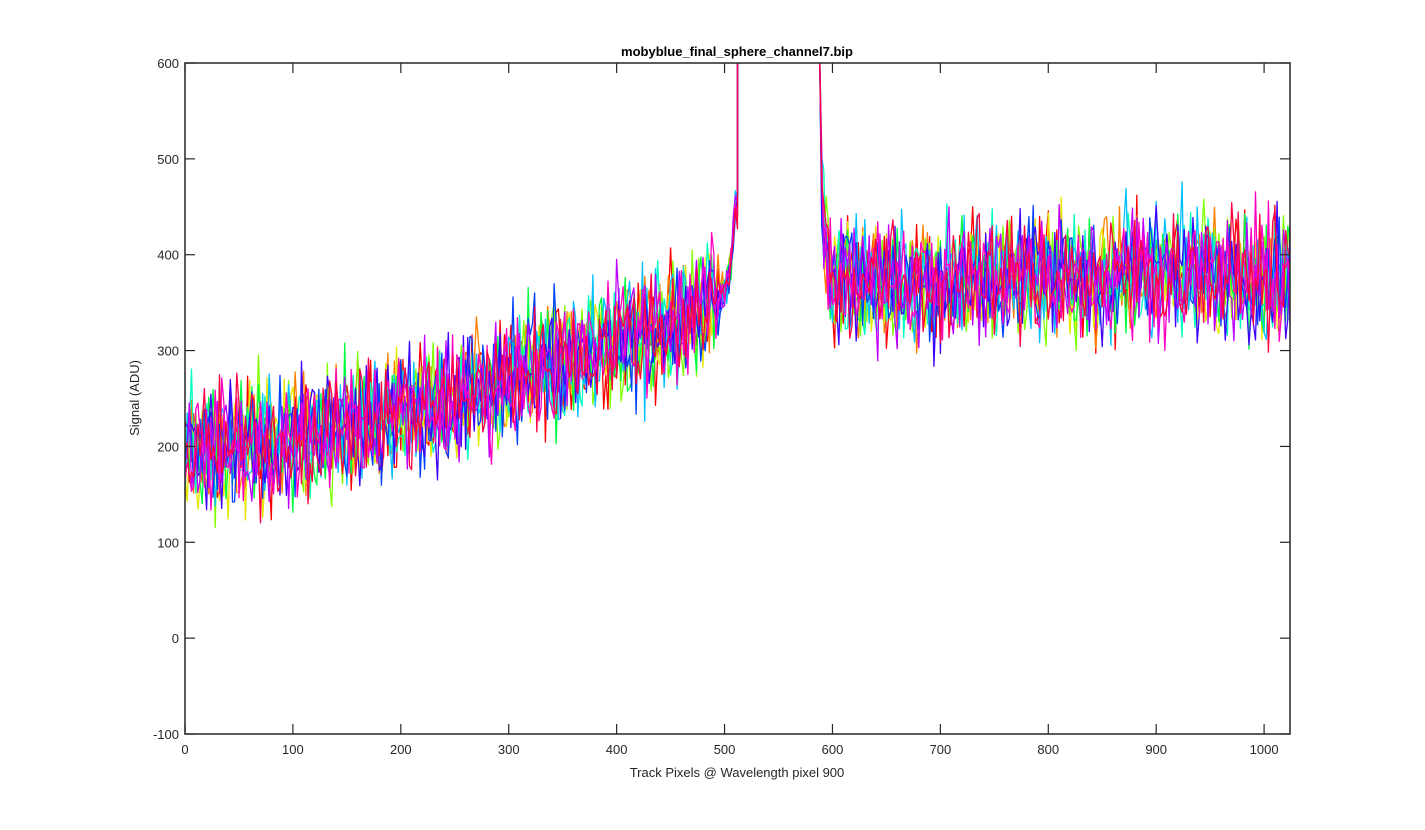  What do you see at coordinates (168, 446) in the screenshot?
I see `y-tick-label: 200` at bounding box center [168, 446].